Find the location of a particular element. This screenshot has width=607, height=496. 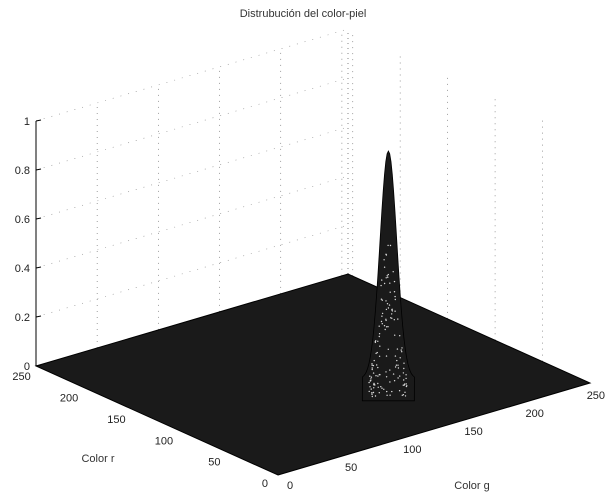

y-axis-label: Color r is located at coordinates (97, 459).